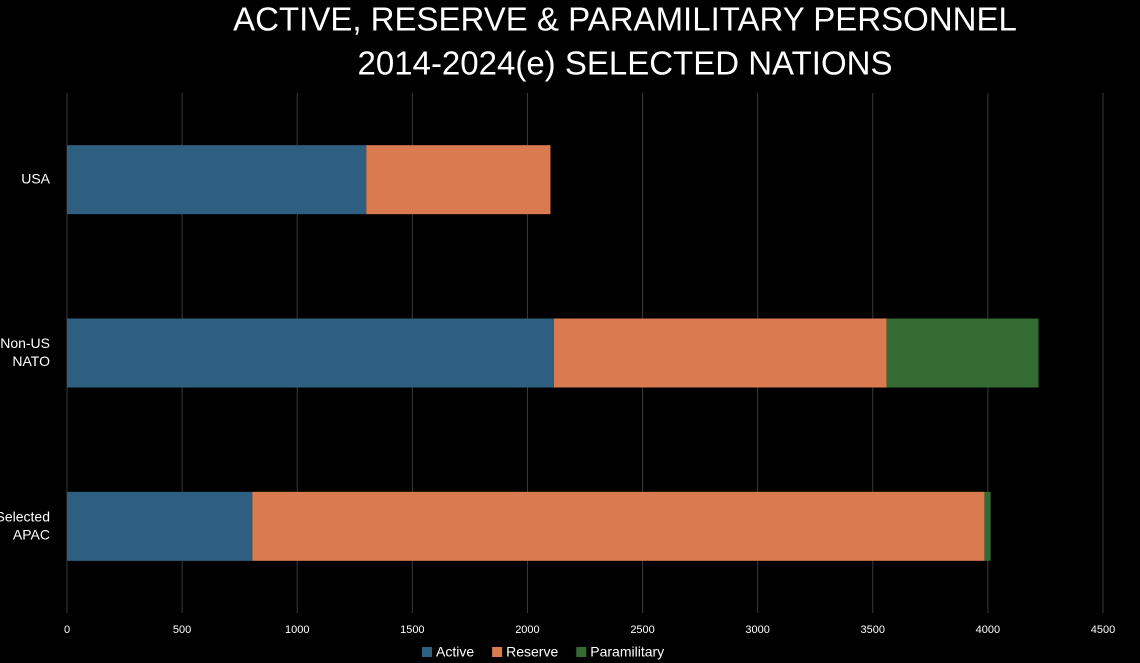  What do you see at coordinates (625, 63) in the screenshot?
I see `chart-title: 2014-2024(e) SELECTED NATIONS` at bounding box center [625, 63].